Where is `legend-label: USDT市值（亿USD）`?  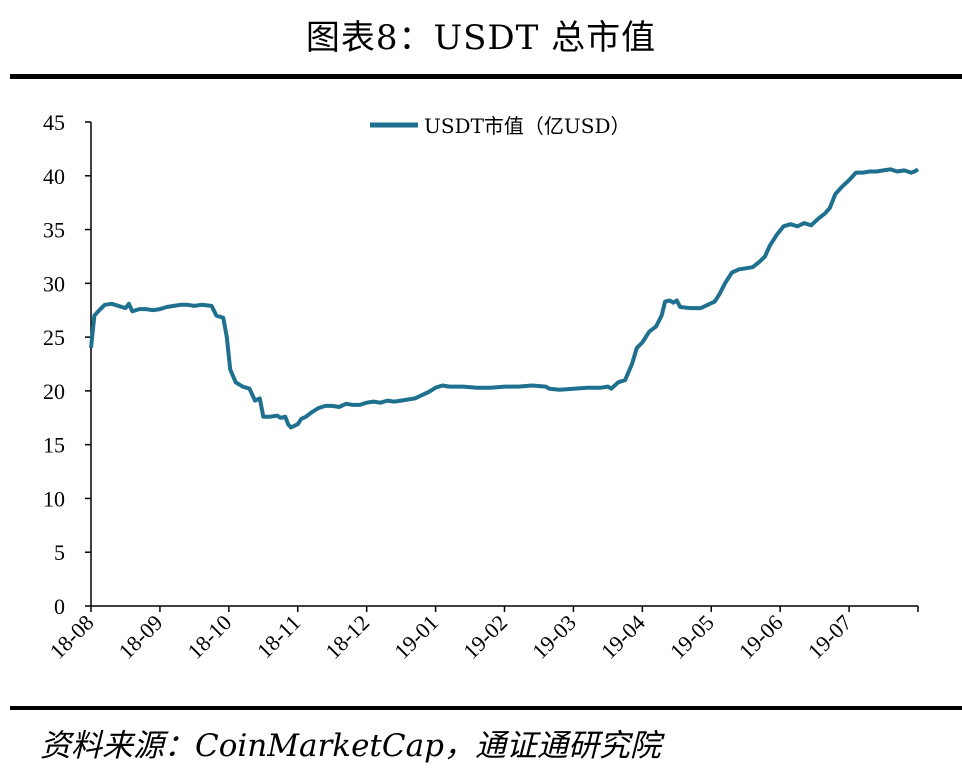
legend-label: USDT市值（亿USD） is located at coordinates (527, 126).